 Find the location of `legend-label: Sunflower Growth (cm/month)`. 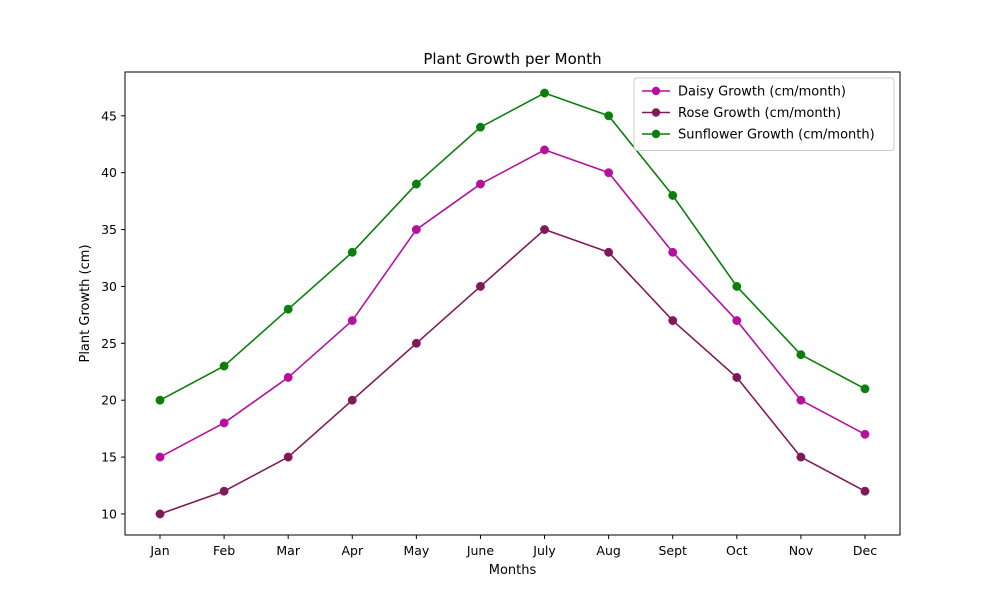

legend-label: Sunflower Growth (cm/month) is located at coordinates (776, 135).